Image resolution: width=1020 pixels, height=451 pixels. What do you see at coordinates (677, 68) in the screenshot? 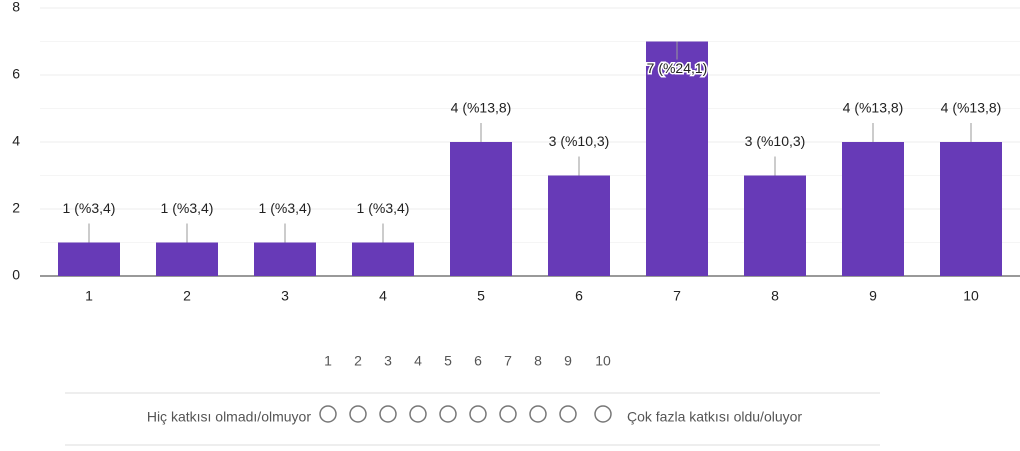
I see `value-label: 7 (%24,1)` at bounding box center [677, 68].